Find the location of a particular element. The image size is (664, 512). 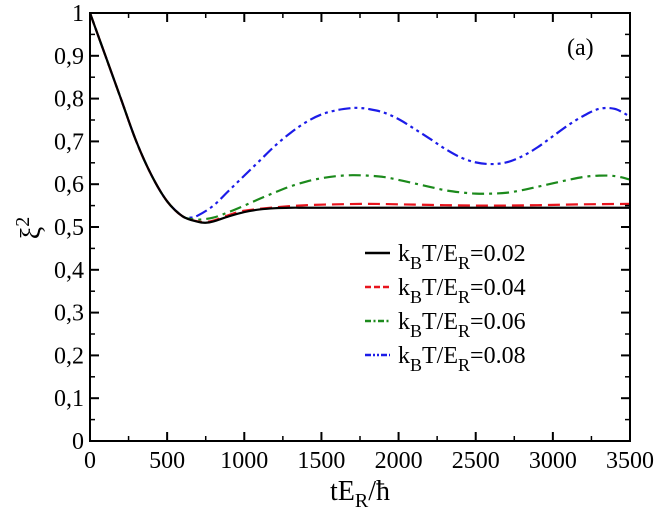

x-axis-title: tER/ħ is located at coordinates (360, 494).